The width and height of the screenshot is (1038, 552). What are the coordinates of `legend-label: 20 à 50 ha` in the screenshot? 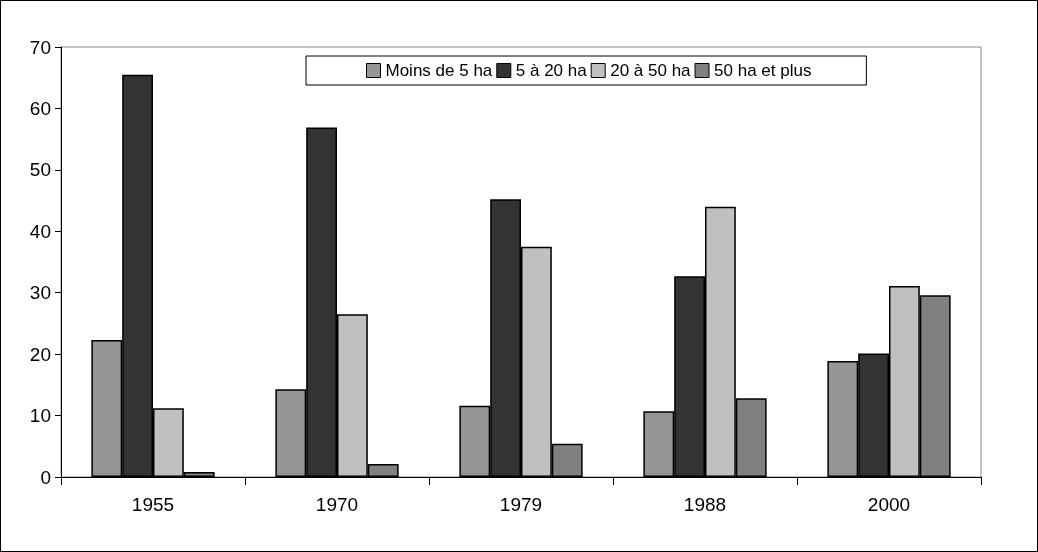 It's located at (651, 70).